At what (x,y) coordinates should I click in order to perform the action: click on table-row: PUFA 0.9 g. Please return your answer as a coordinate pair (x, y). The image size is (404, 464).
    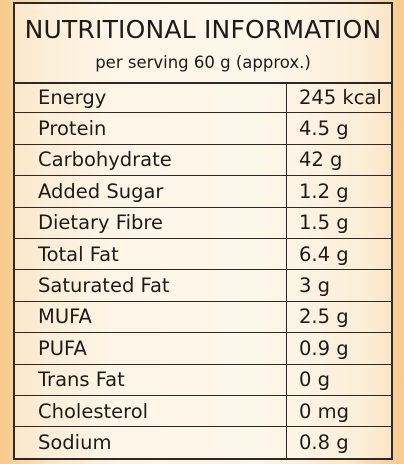
    Looking at the image, I should click on (203, 349).